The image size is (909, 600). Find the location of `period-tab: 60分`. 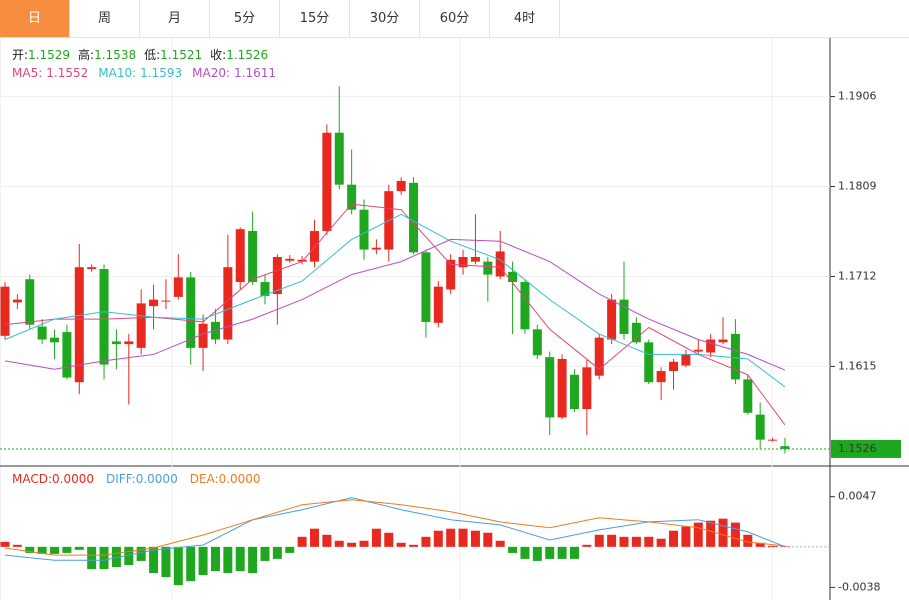

period-tab: 60分 is located at coordinates (455, 18).